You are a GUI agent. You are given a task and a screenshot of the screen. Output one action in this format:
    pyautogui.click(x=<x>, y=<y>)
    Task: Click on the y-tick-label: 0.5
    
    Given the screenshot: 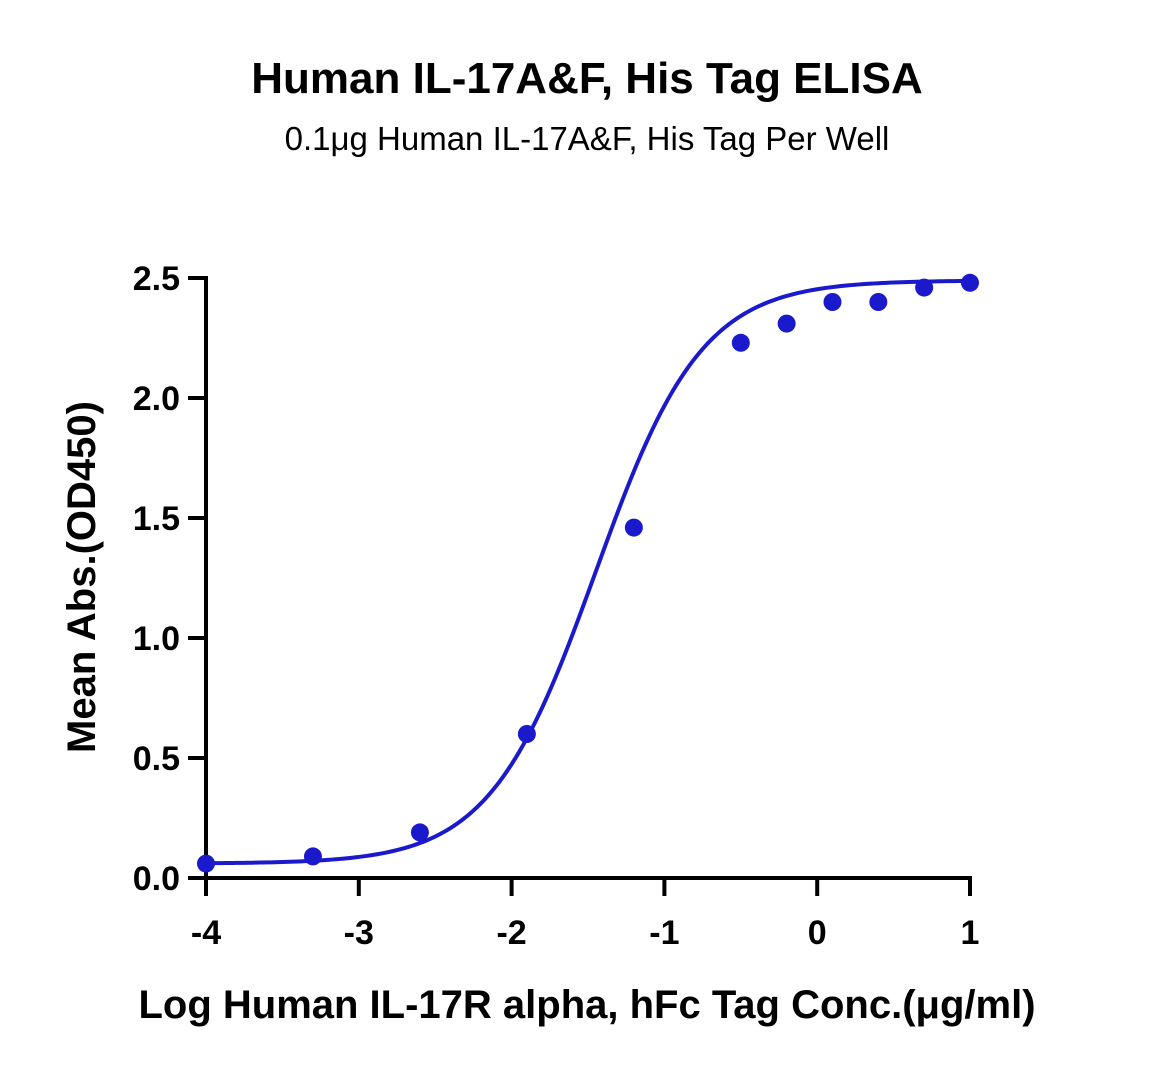 What is the action you would take?
    pyautogui.click(x=156, y=759)
    